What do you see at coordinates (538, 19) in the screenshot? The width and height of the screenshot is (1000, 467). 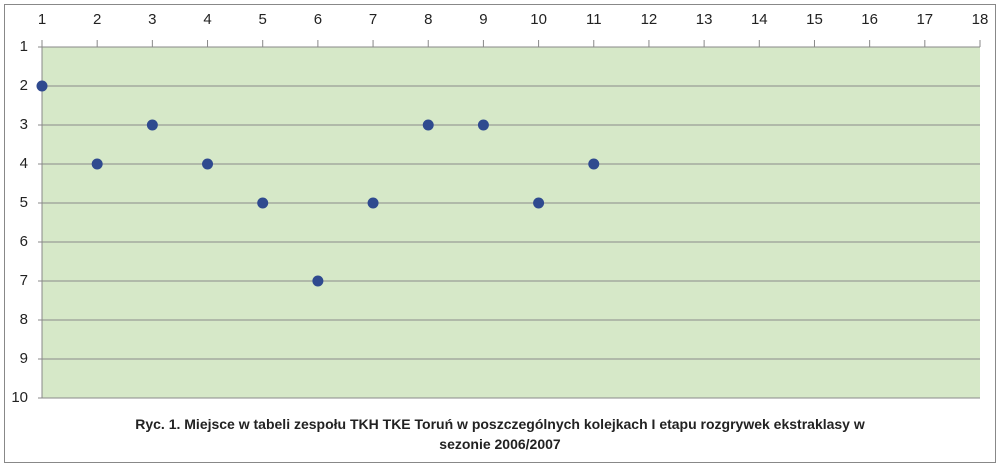 I see `x-tick-label: 10` at bounding box center [538, 19].